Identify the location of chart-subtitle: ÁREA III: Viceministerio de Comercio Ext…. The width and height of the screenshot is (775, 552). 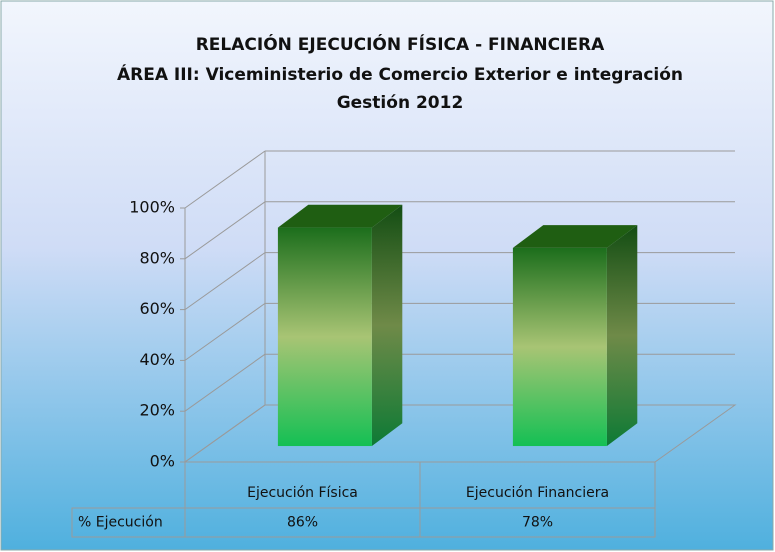
(400, 74).